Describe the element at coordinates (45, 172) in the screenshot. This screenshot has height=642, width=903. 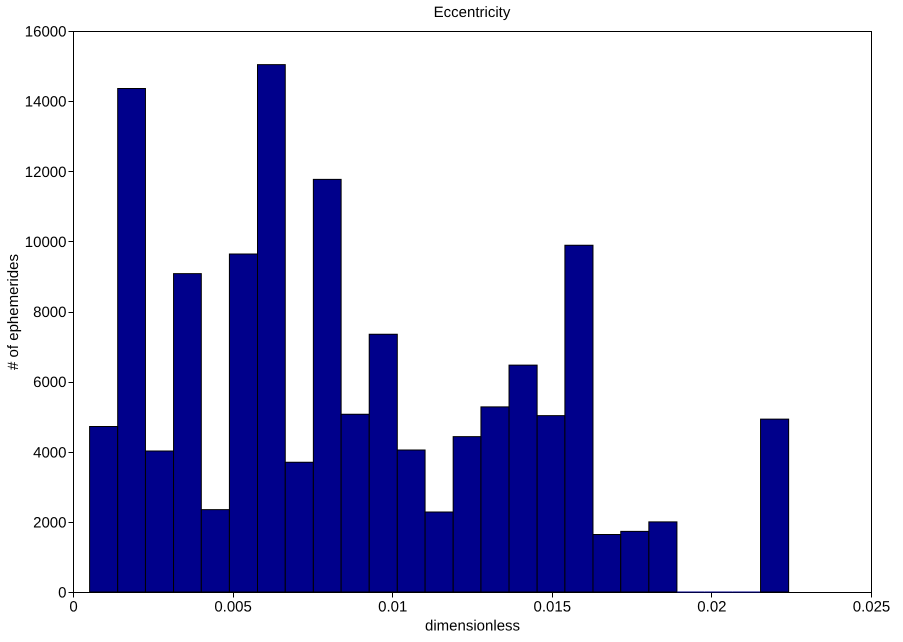
I see `y-tick-label: 12000` at that location.